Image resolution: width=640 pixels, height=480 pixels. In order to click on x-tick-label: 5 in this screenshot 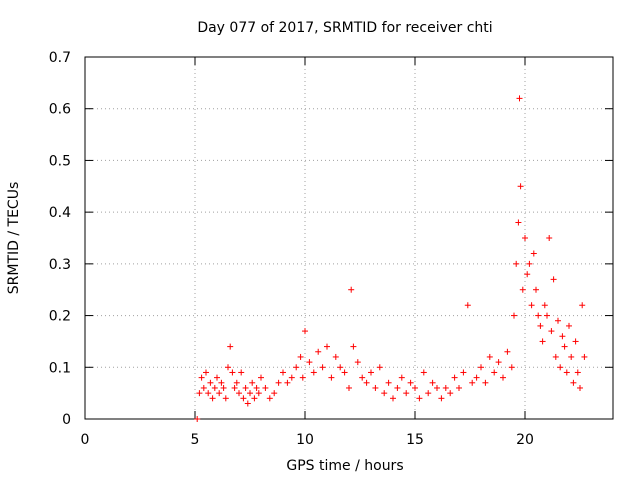, I will do `click(195, 440)`.